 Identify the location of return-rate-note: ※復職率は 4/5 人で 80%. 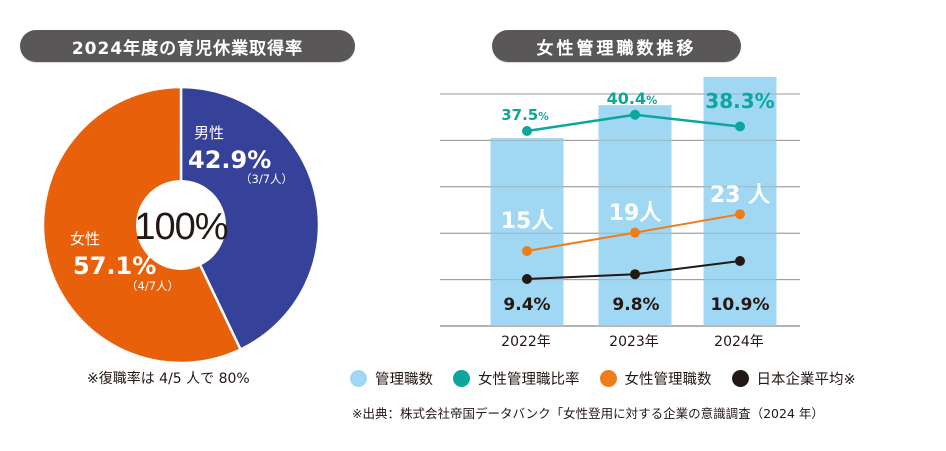
(168, 379).